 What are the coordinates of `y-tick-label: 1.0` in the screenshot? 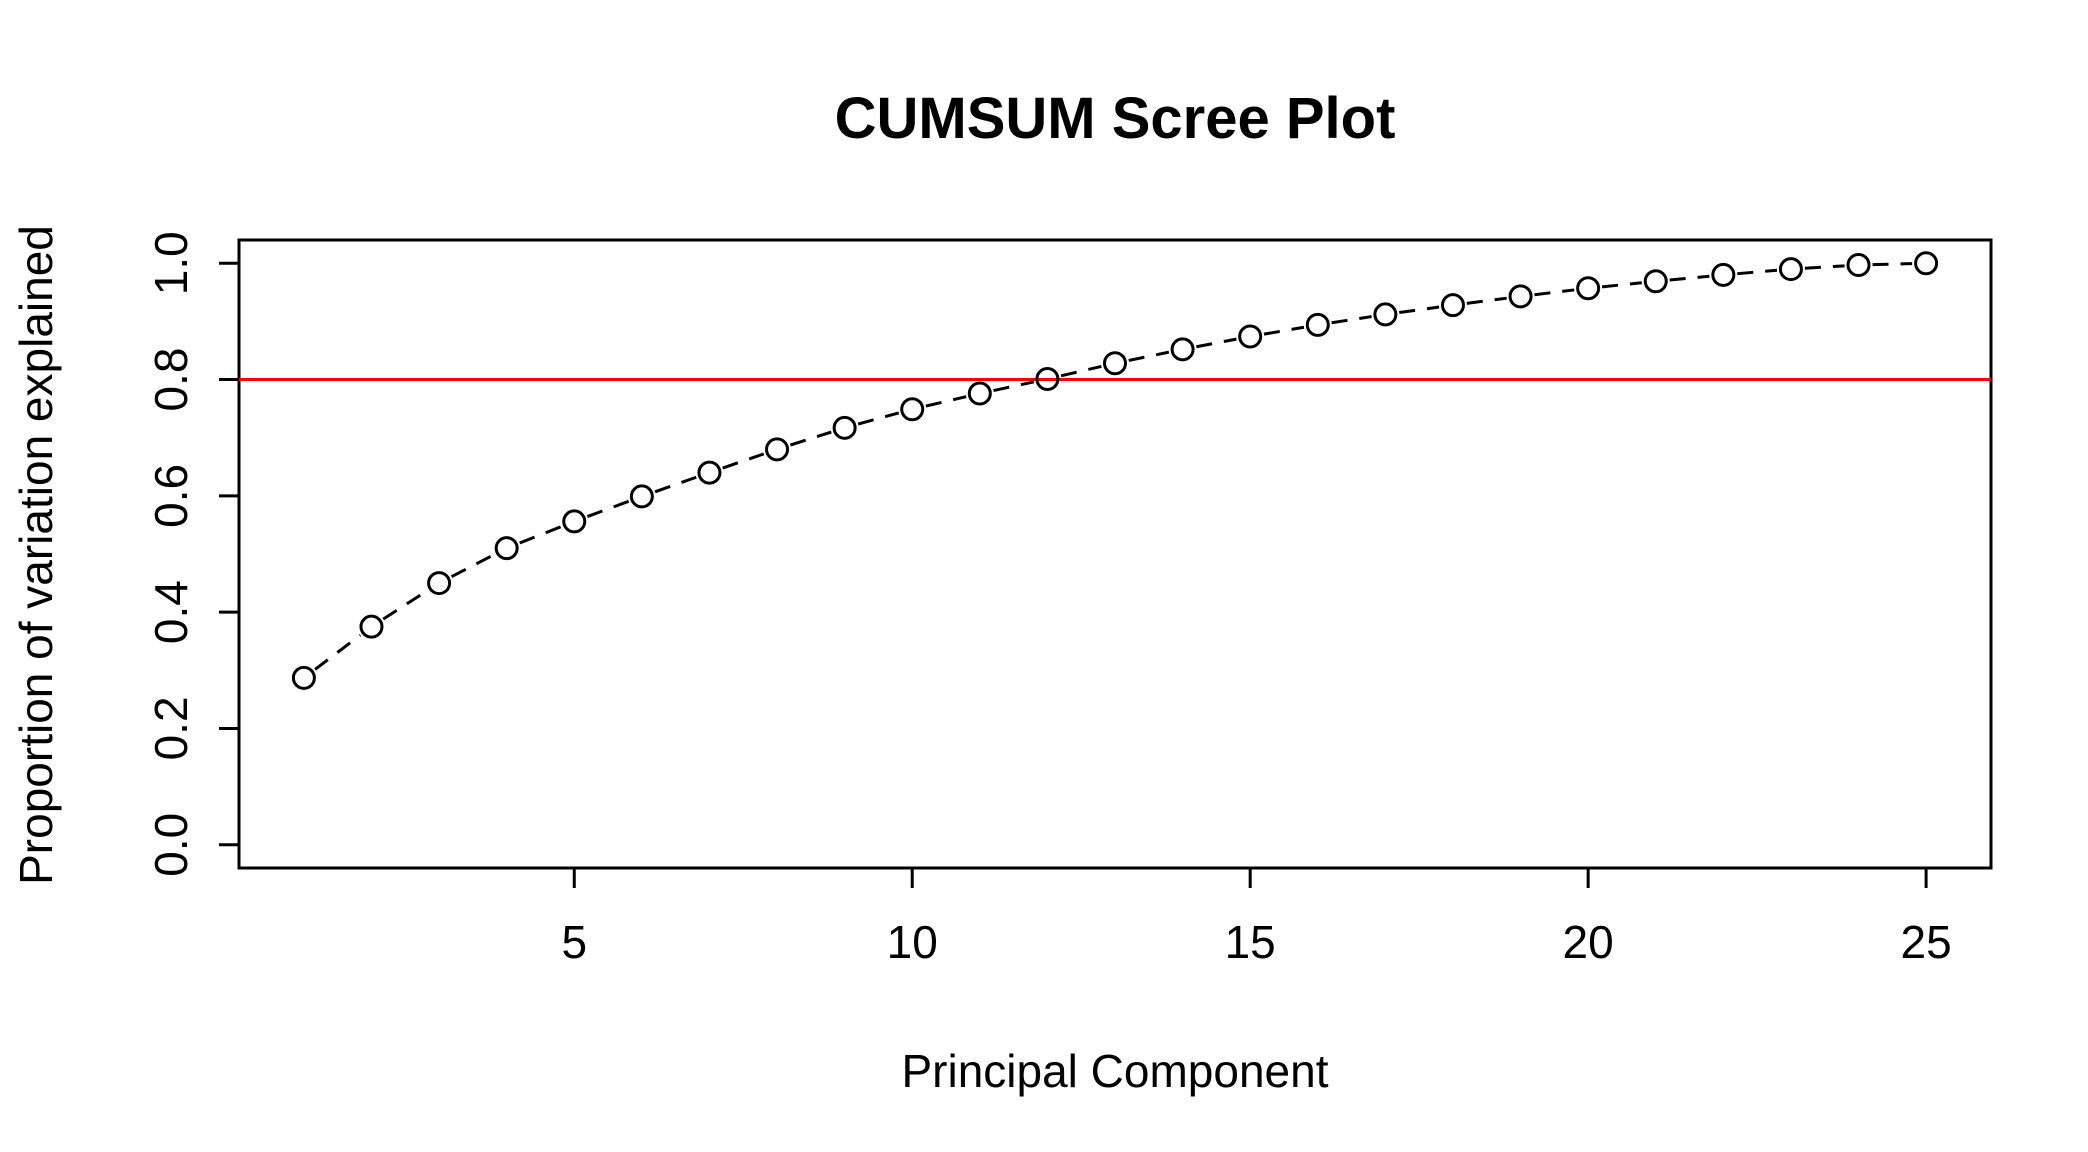 It's located at (171, 263).